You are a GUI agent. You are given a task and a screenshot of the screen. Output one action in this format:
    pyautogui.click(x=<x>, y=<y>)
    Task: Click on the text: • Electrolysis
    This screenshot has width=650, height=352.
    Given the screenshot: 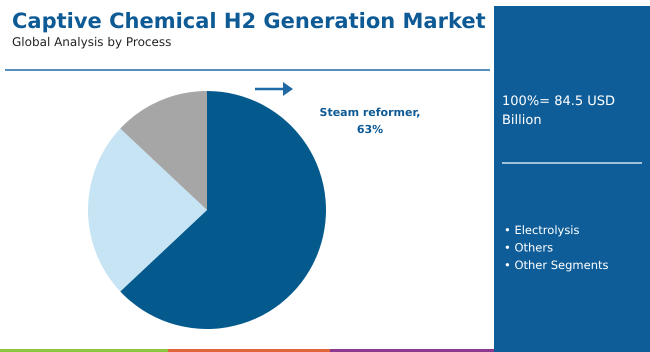 What is the action you would take?
    pyautogui.click(x=542, y=230)
    